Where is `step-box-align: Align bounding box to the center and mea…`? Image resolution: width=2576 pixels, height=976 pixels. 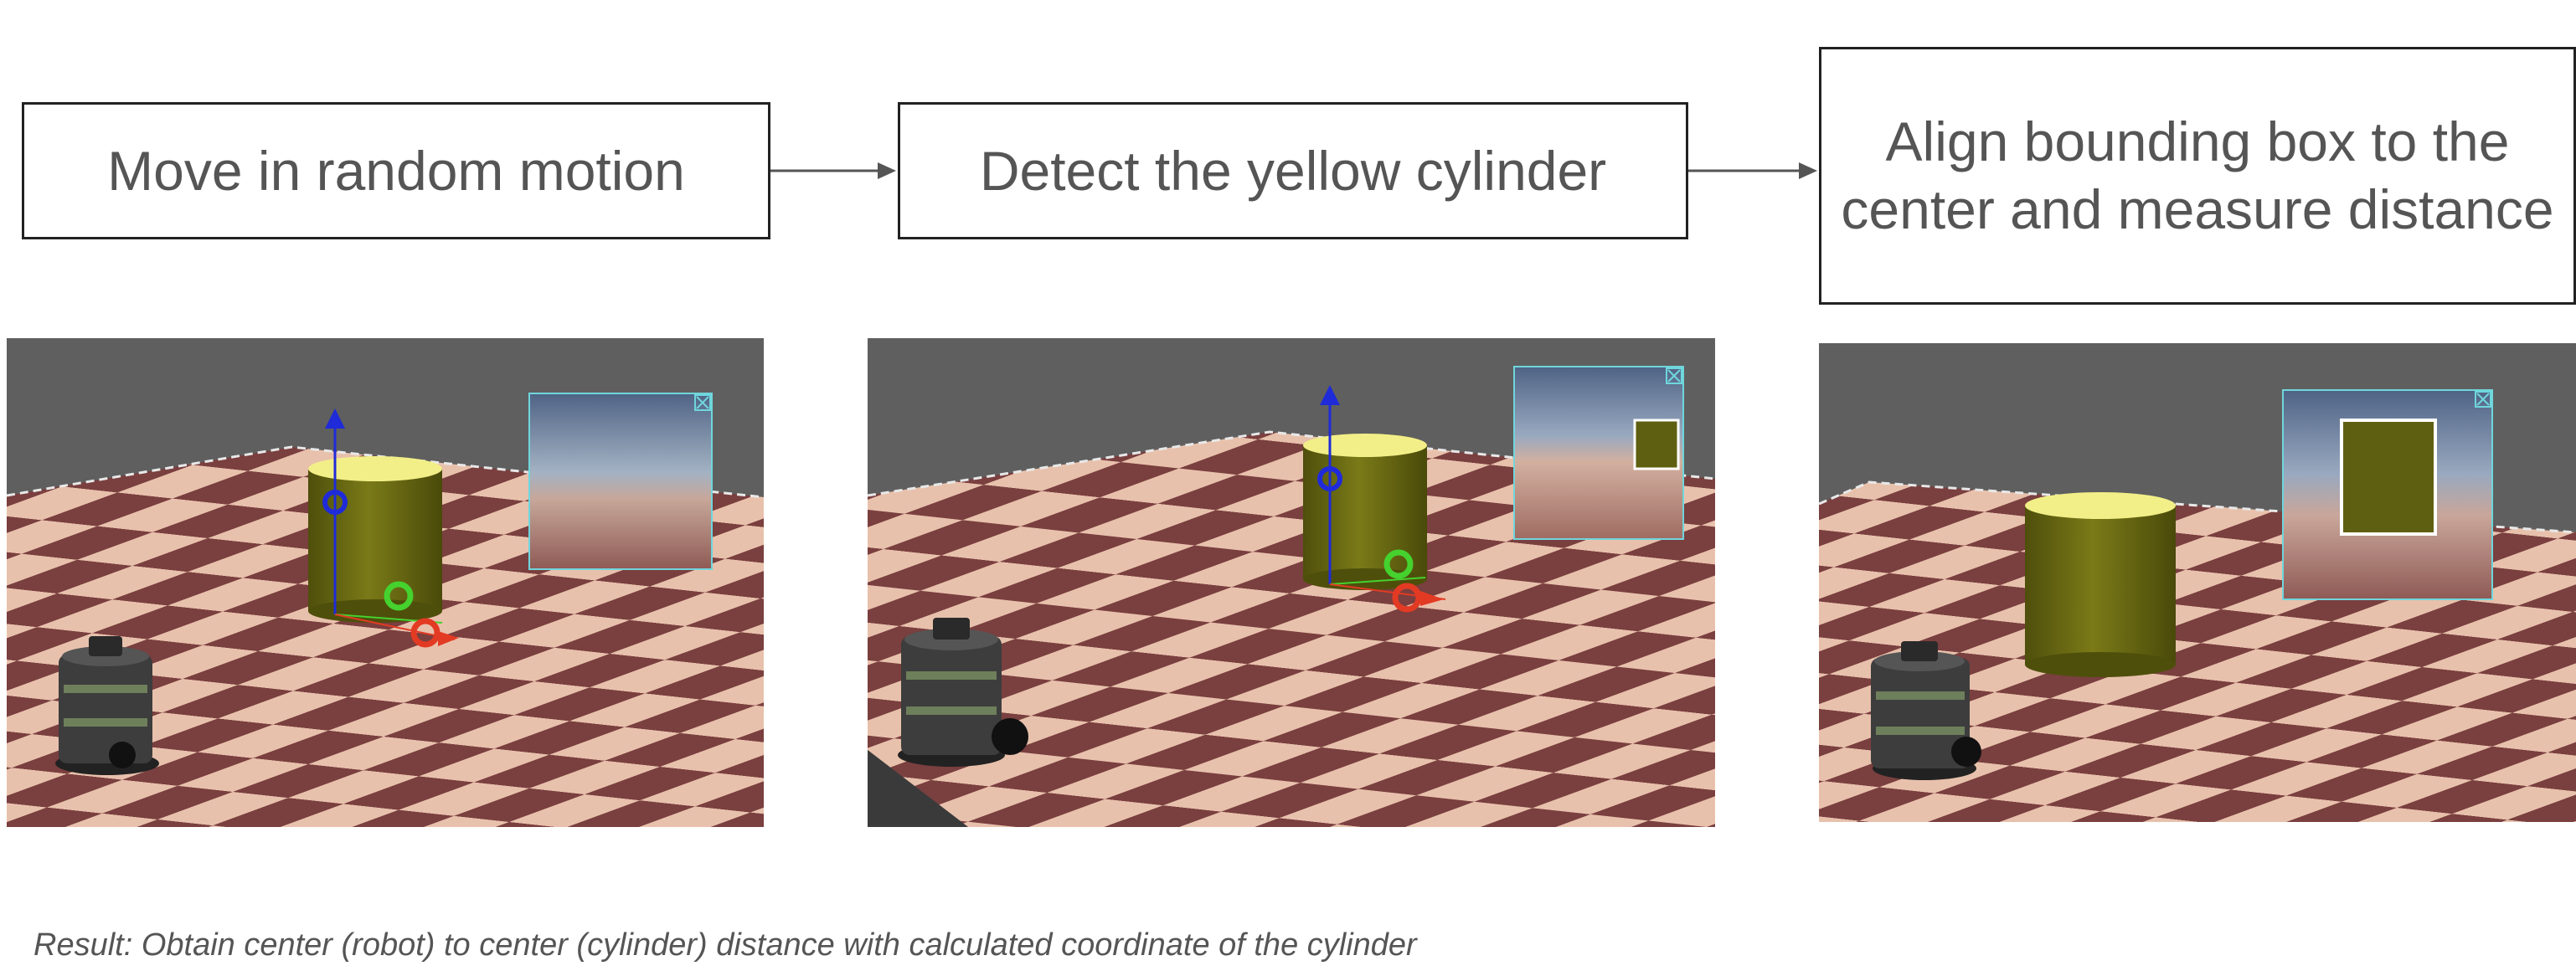 step-box-align: Align bounding box to the center and mea… is located at coordinates (2197, 176).